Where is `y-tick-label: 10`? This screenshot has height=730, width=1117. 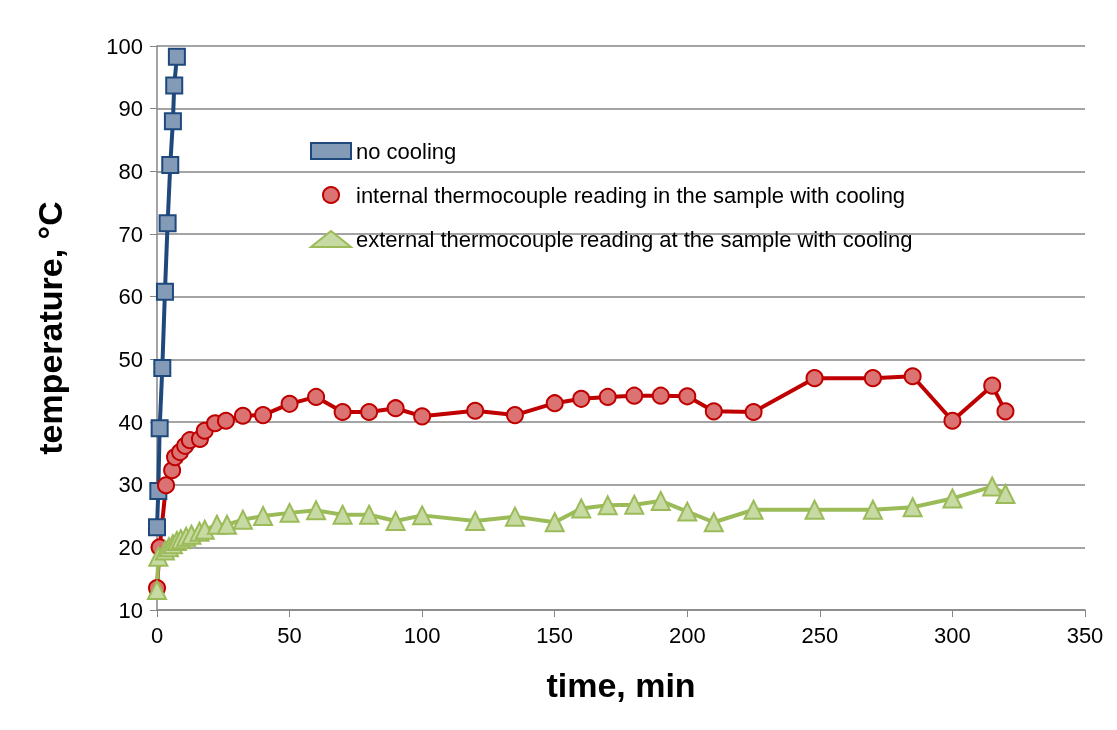
y-tick-label: 10 is located at coordinates (130, 610).